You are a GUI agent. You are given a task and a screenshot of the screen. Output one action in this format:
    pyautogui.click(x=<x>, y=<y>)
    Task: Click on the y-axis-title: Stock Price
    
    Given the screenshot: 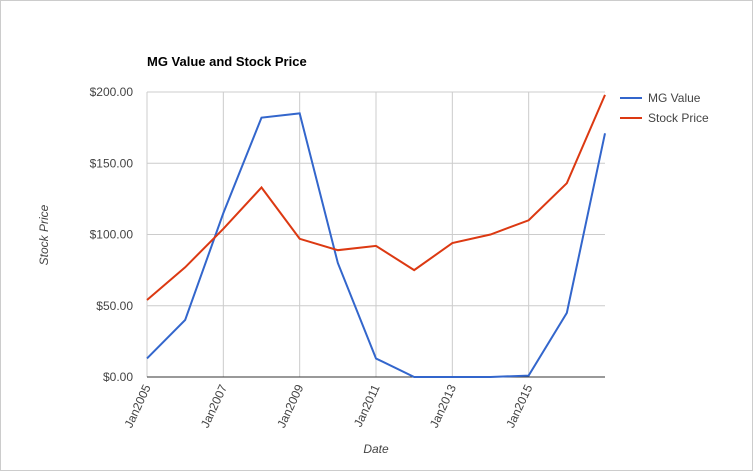 What is the action you would take?
    pyautogui.click(x=44, y=234)
    